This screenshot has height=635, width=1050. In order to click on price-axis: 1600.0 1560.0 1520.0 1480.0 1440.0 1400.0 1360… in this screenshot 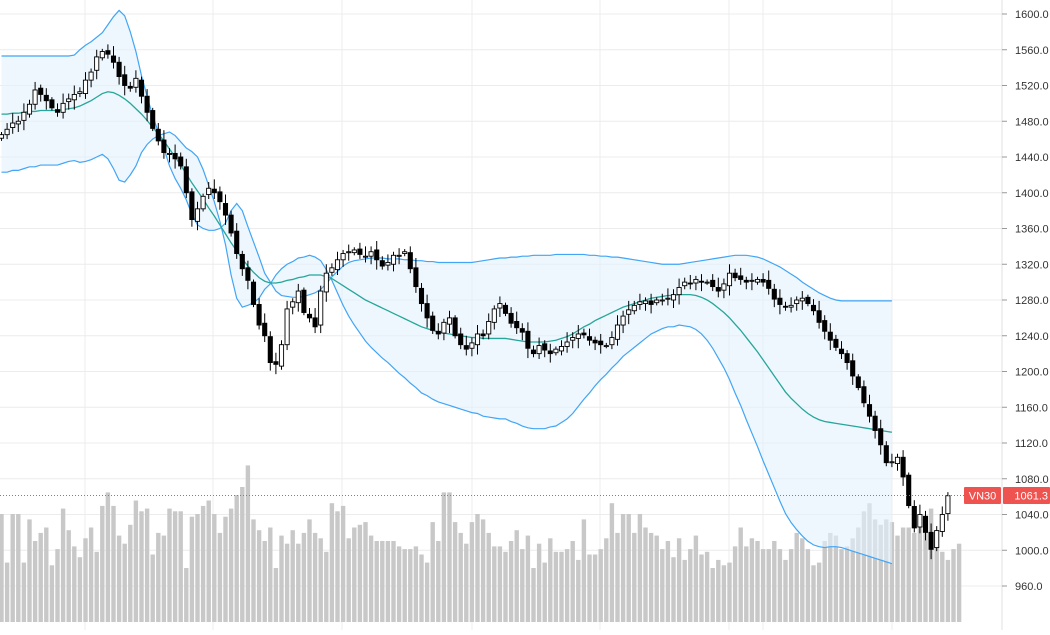, I will do `click(1025, 315)`.